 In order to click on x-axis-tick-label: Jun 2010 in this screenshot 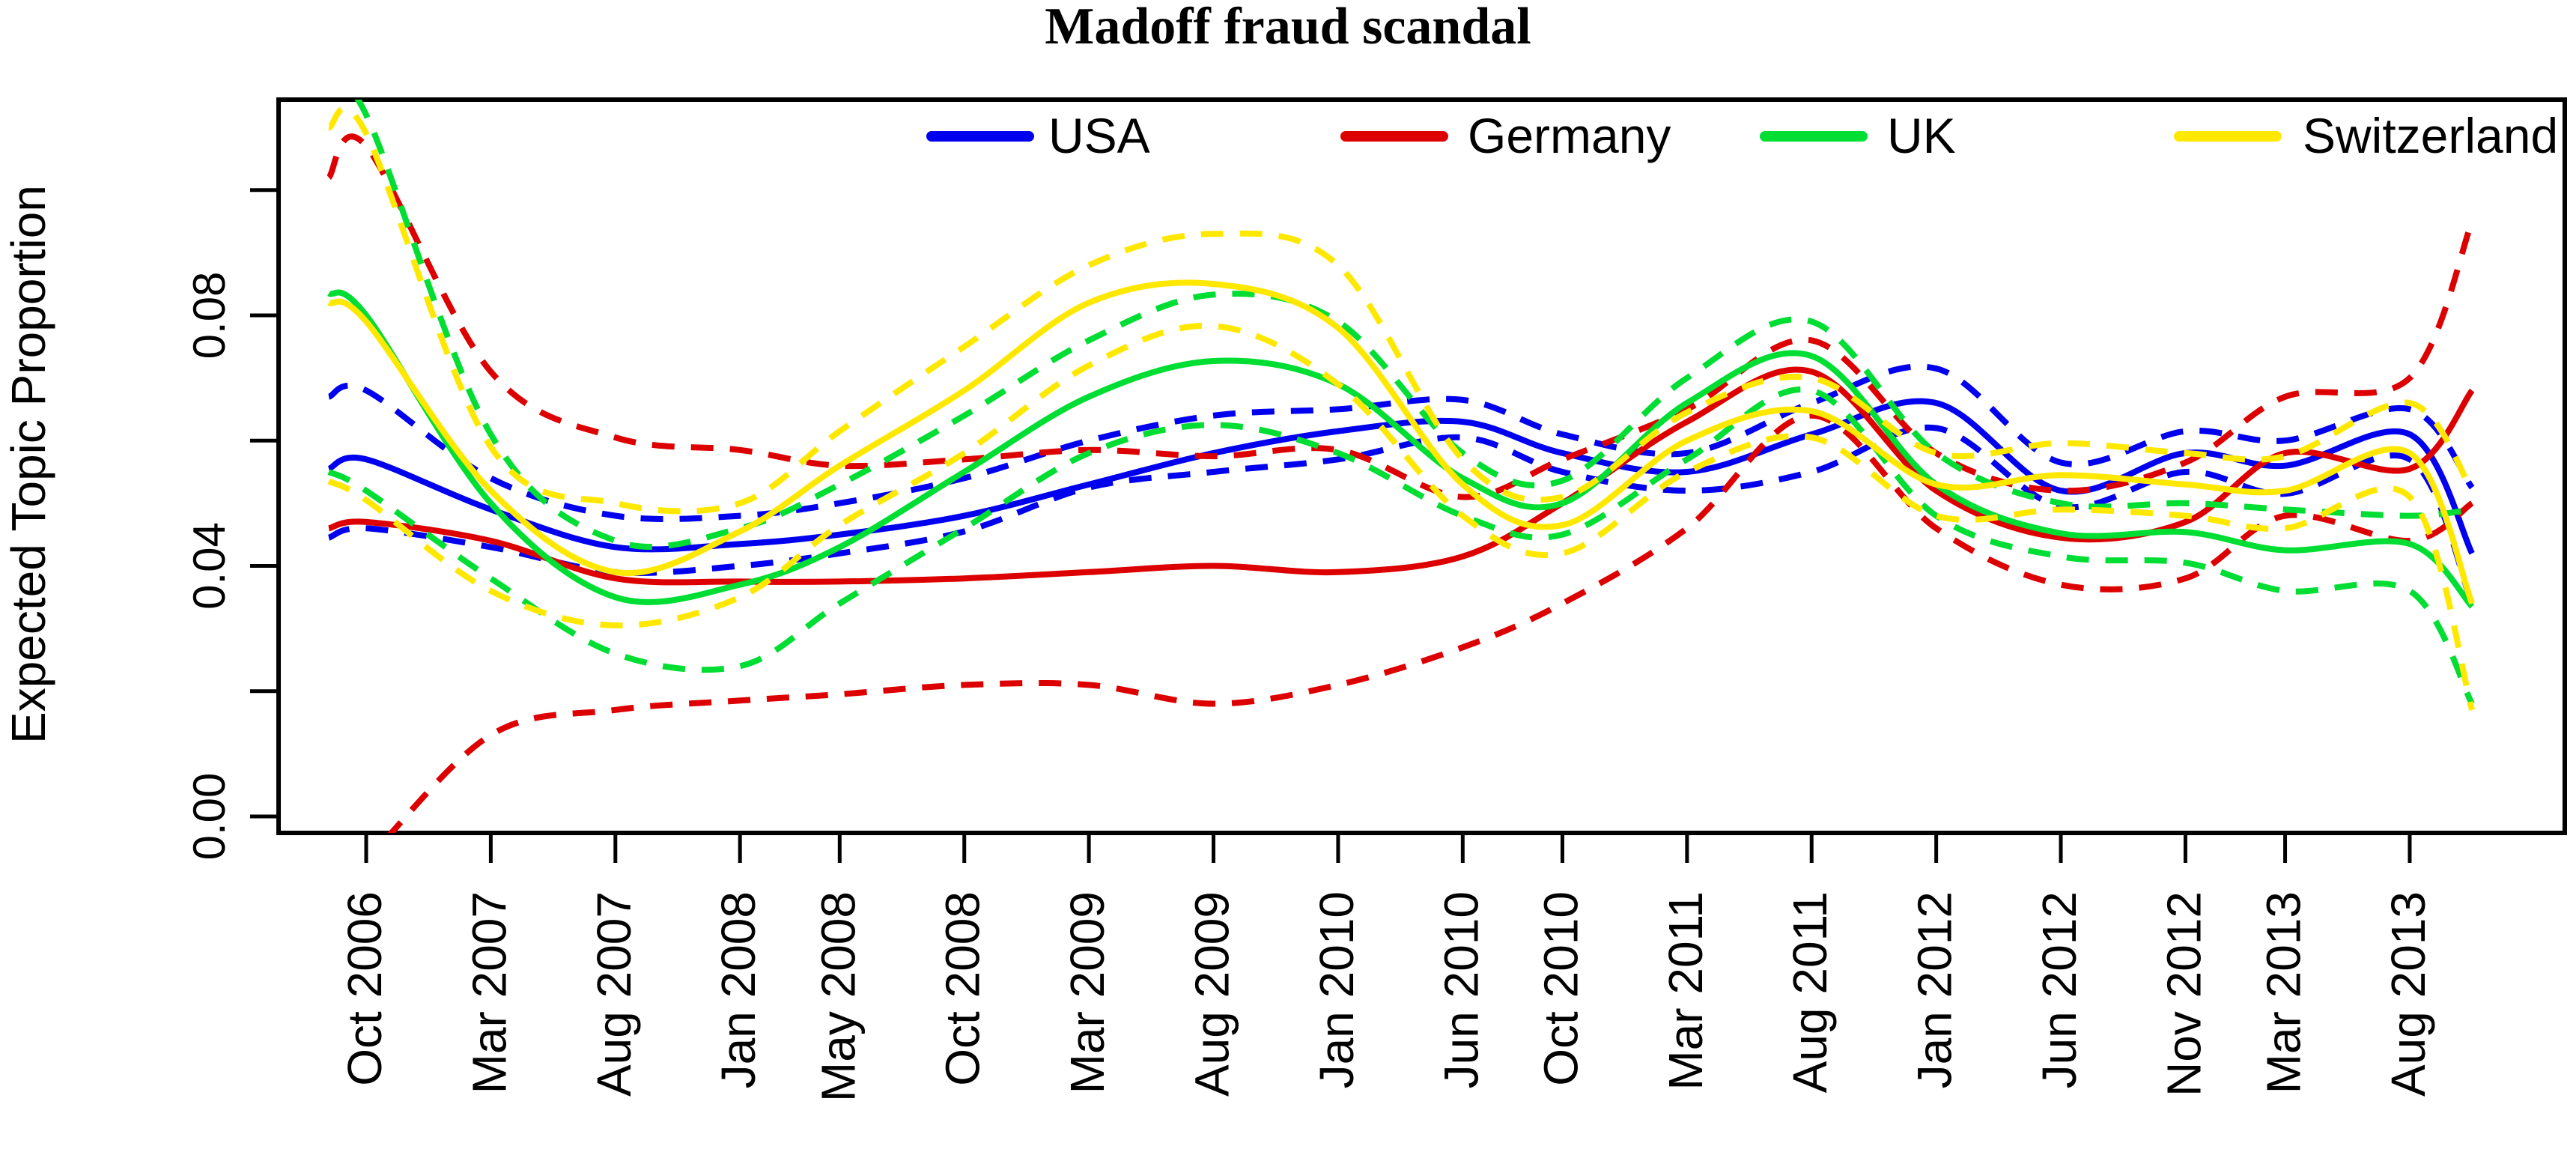, I will do `click(1461, 989)`.